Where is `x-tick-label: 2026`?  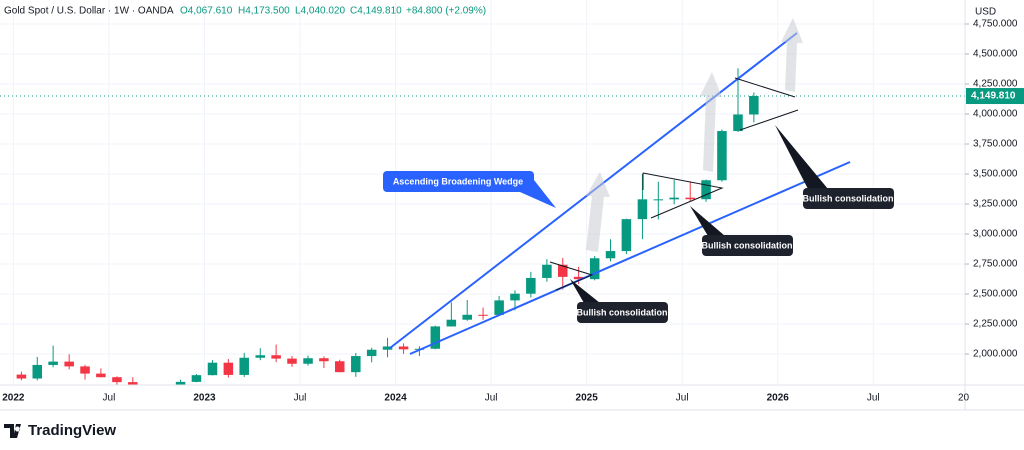 x-tick-label: 2026 is located at coordinates (778, 398).